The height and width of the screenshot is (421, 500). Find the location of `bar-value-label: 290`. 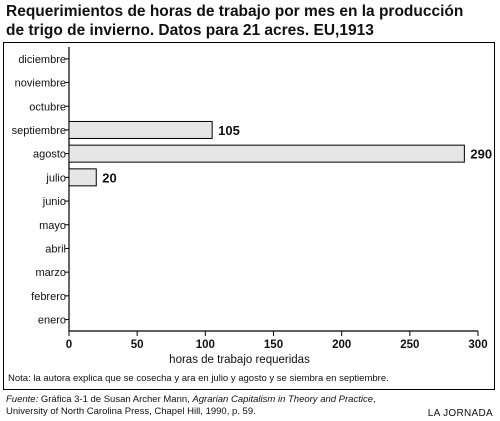

bar-value-label: 290 is located at coordinates (481, 154).